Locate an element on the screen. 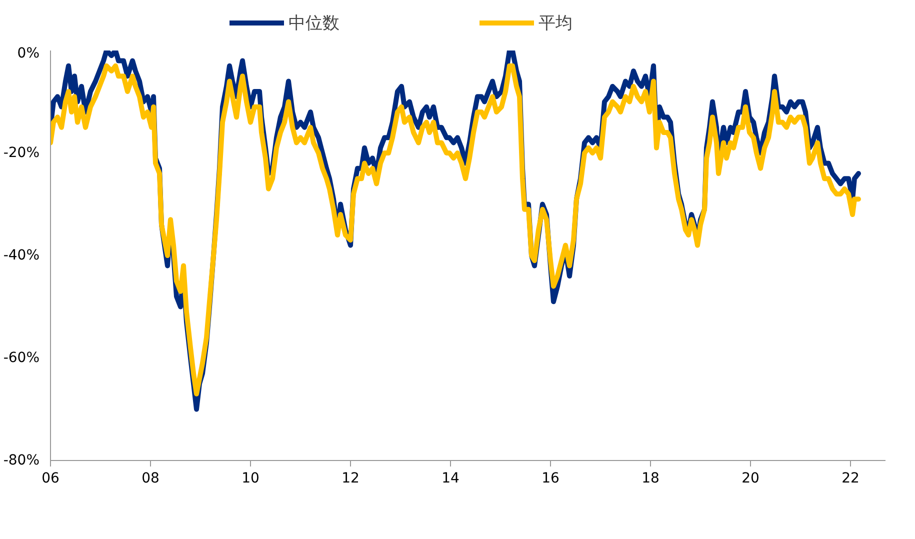 The height and width of the screenshot is (539, 915). x-tick-label: 06 is located at coordinates (51, 478).